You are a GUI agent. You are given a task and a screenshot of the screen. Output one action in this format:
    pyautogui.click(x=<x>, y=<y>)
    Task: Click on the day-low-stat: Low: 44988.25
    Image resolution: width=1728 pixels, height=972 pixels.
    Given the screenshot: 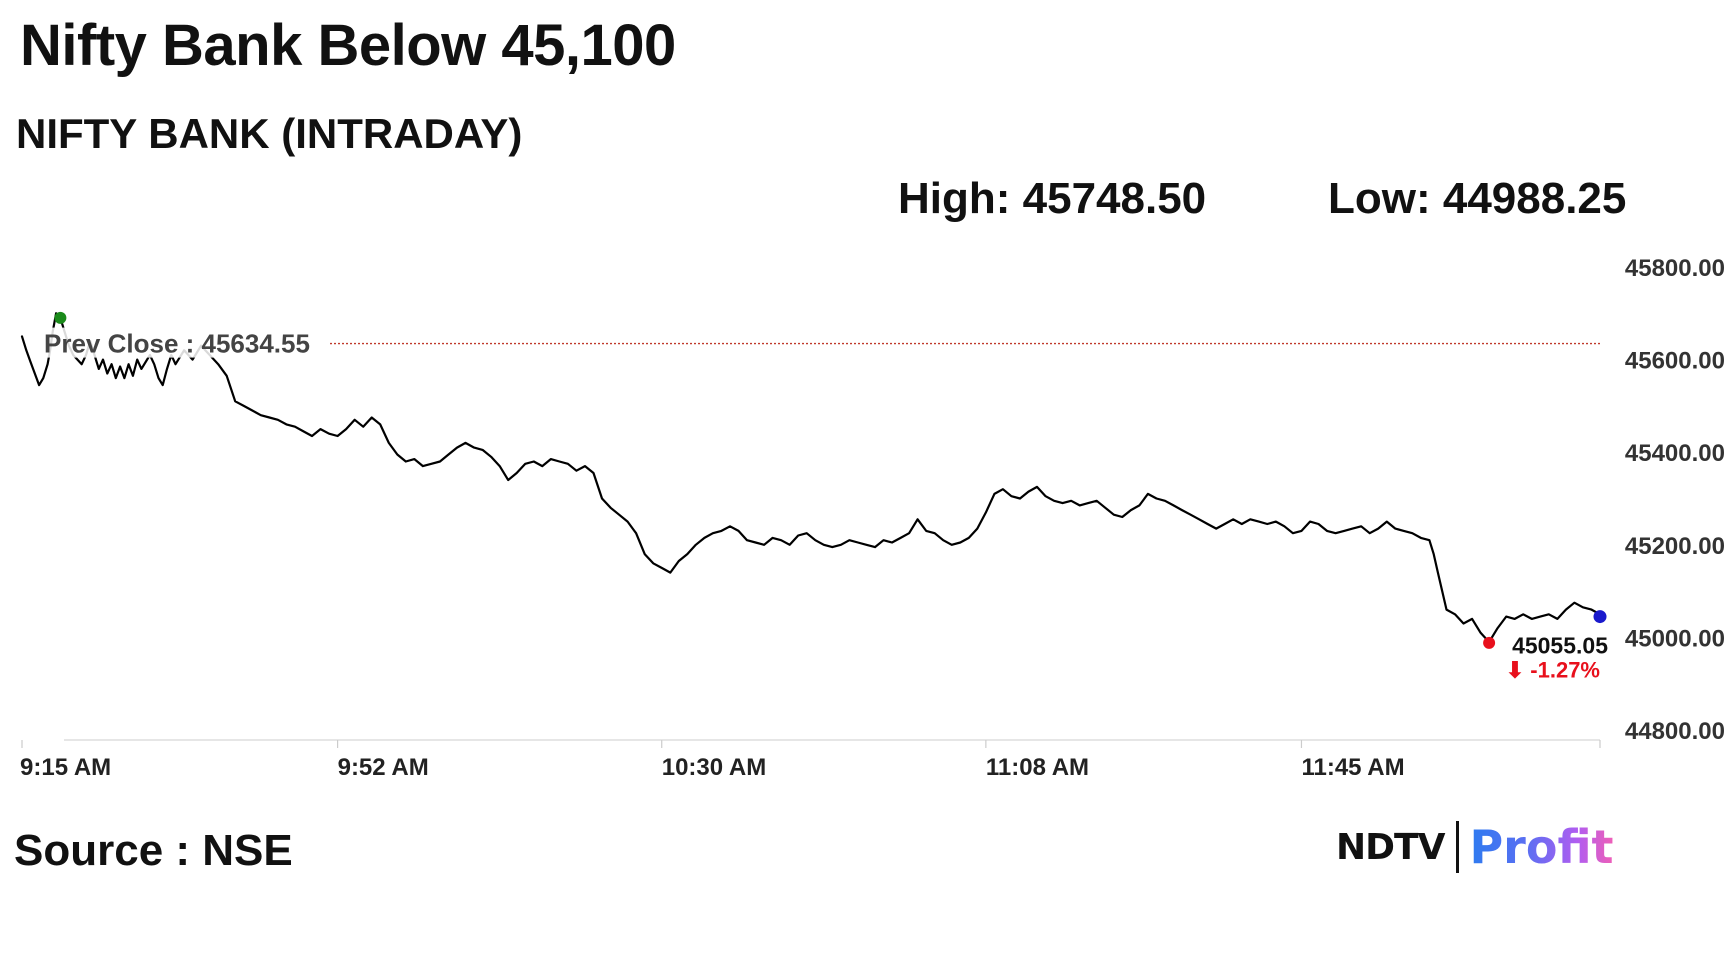 What is the action you would take?
    pyautogui.click(x=1477, y=198)
    